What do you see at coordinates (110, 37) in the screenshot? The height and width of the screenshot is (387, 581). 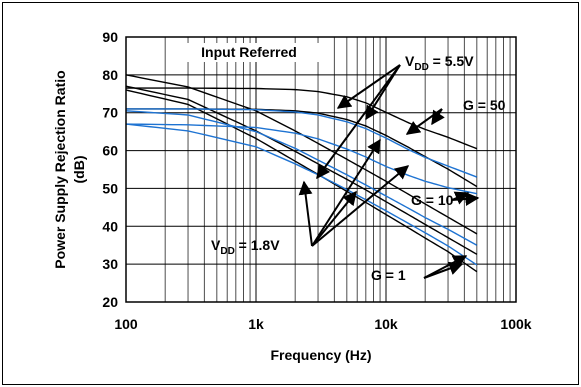 I see `y-tick-label: 90` at bounding box center [110, 37].